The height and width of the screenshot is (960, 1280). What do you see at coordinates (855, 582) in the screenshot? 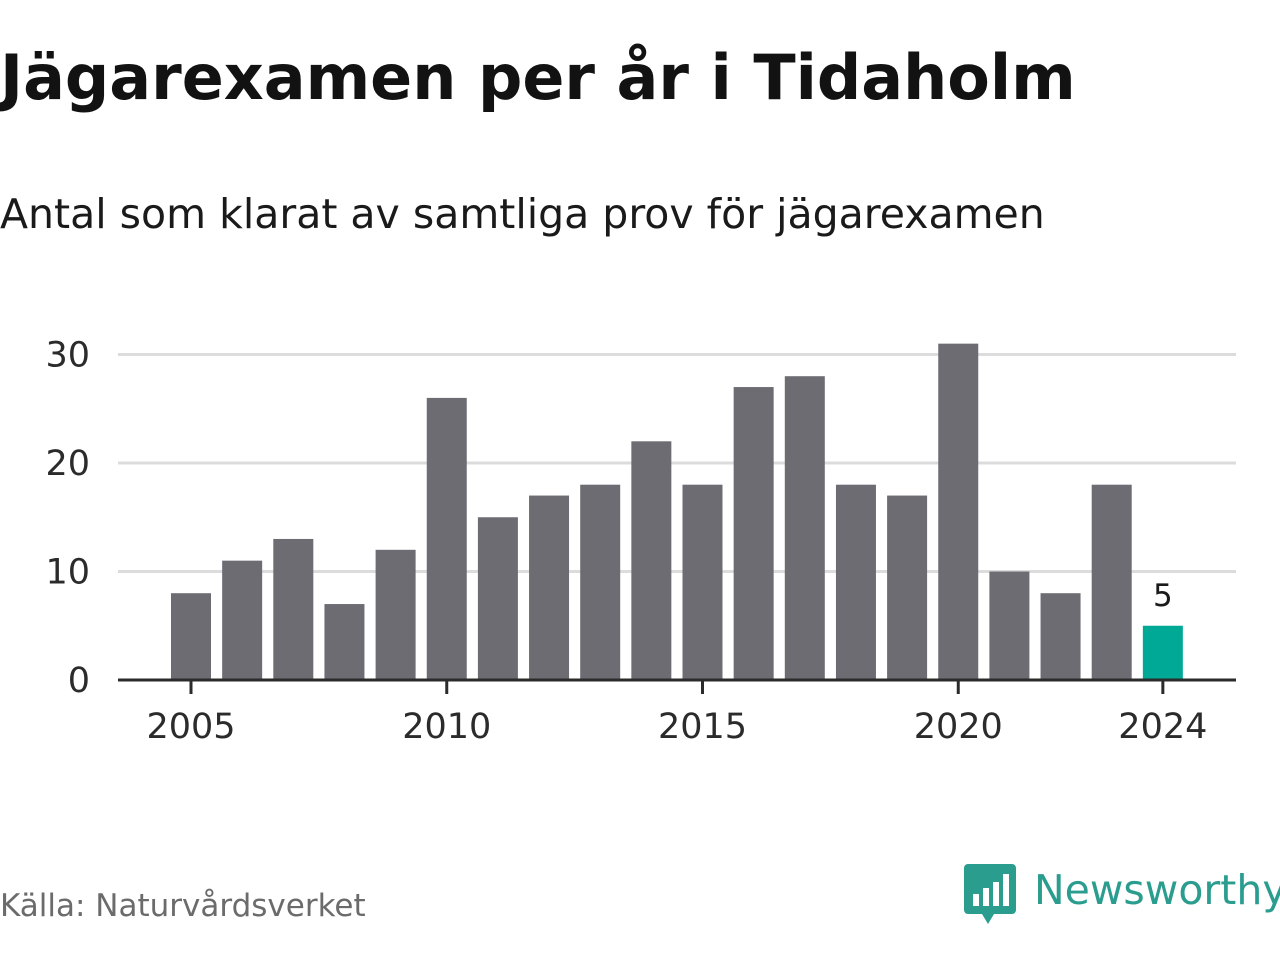
I see `bar-2018` at bounding box center [855, 582].